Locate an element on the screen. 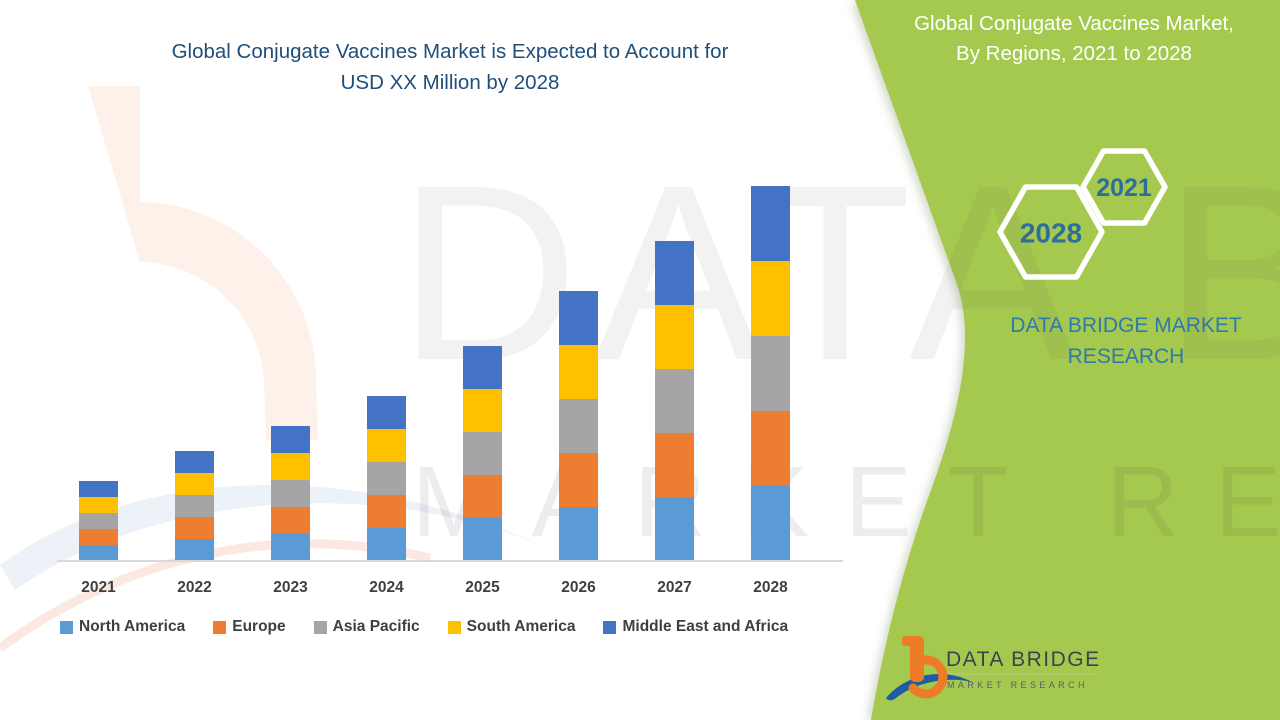 The height and width of the screenshot is (720, 1280). hexagon-2021-label: 2021 is located at coordinates (1124, 188).